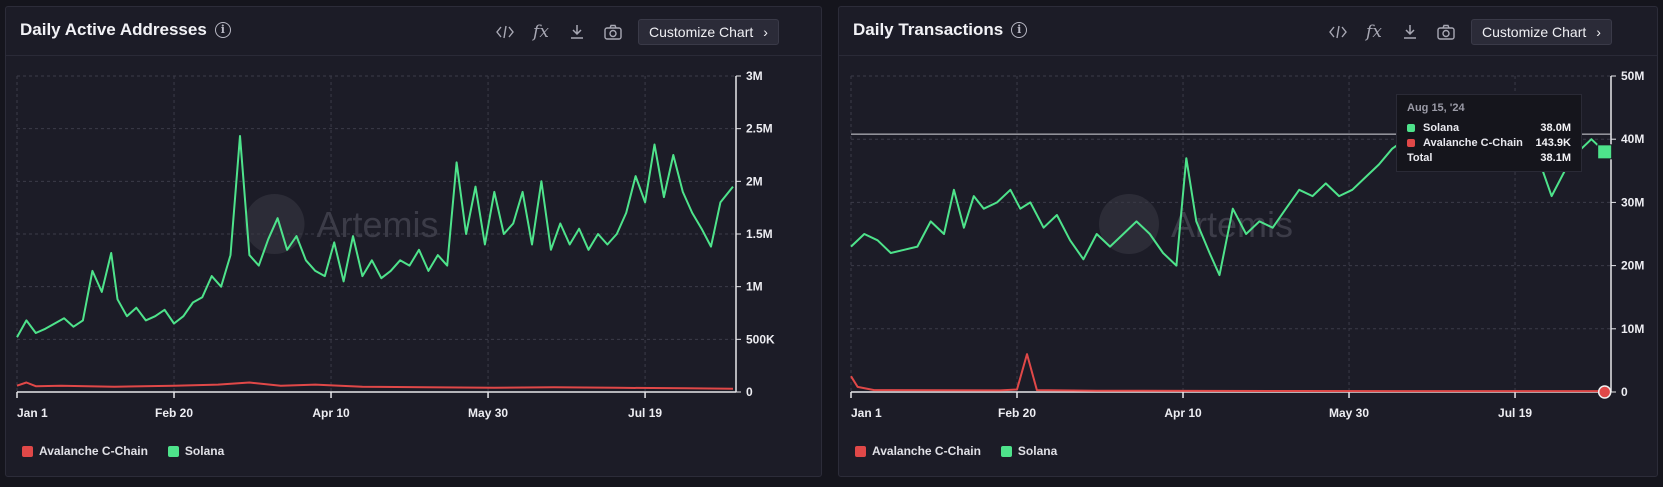 This screenshot has width=1663, height=487. Describe the element at coordinates (1632, 329) in the screenshot. I see `y-tick-label: 10M` at that location.